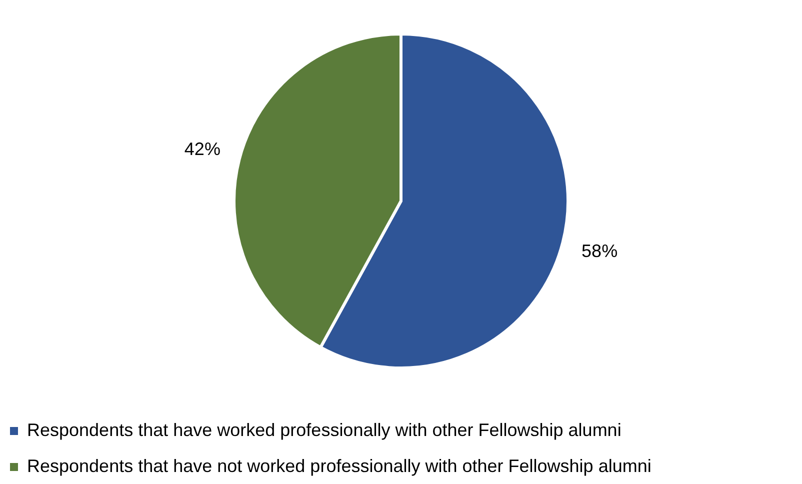 Image resolution: width=802 pixels, height=484 pixels. Describe the element at coordinates (339, 466) in the screenshot. I see `legend-label: Respondents that have not worked professionally with other Fellowship alumni` at that location.